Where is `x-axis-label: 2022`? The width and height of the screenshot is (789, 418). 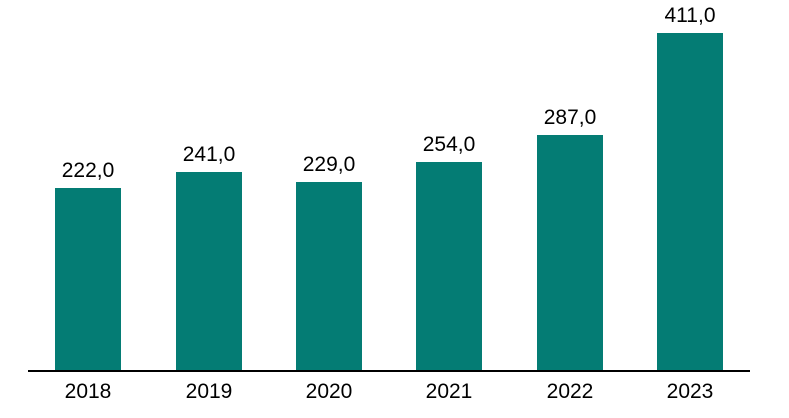
x-axis-label: 2022 is located at coordinates (570, 391).